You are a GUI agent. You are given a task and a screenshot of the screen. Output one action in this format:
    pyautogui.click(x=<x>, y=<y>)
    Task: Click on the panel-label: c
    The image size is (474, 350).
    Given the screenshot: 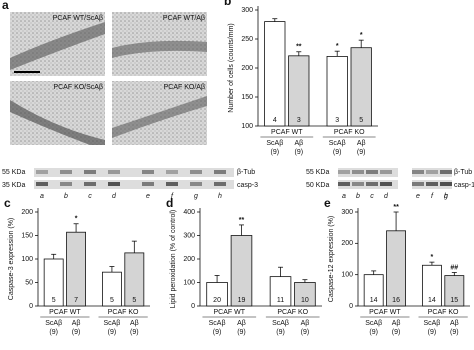 What is the action you would take?
    pyautogui.click(x=7, y=203)
    